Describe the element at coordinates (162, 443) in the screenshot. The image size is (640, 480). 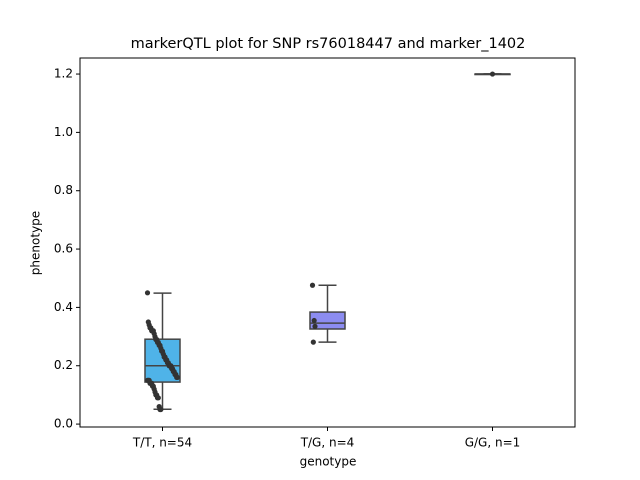
I see `x-tick-label: T/T, n=54` at that location.